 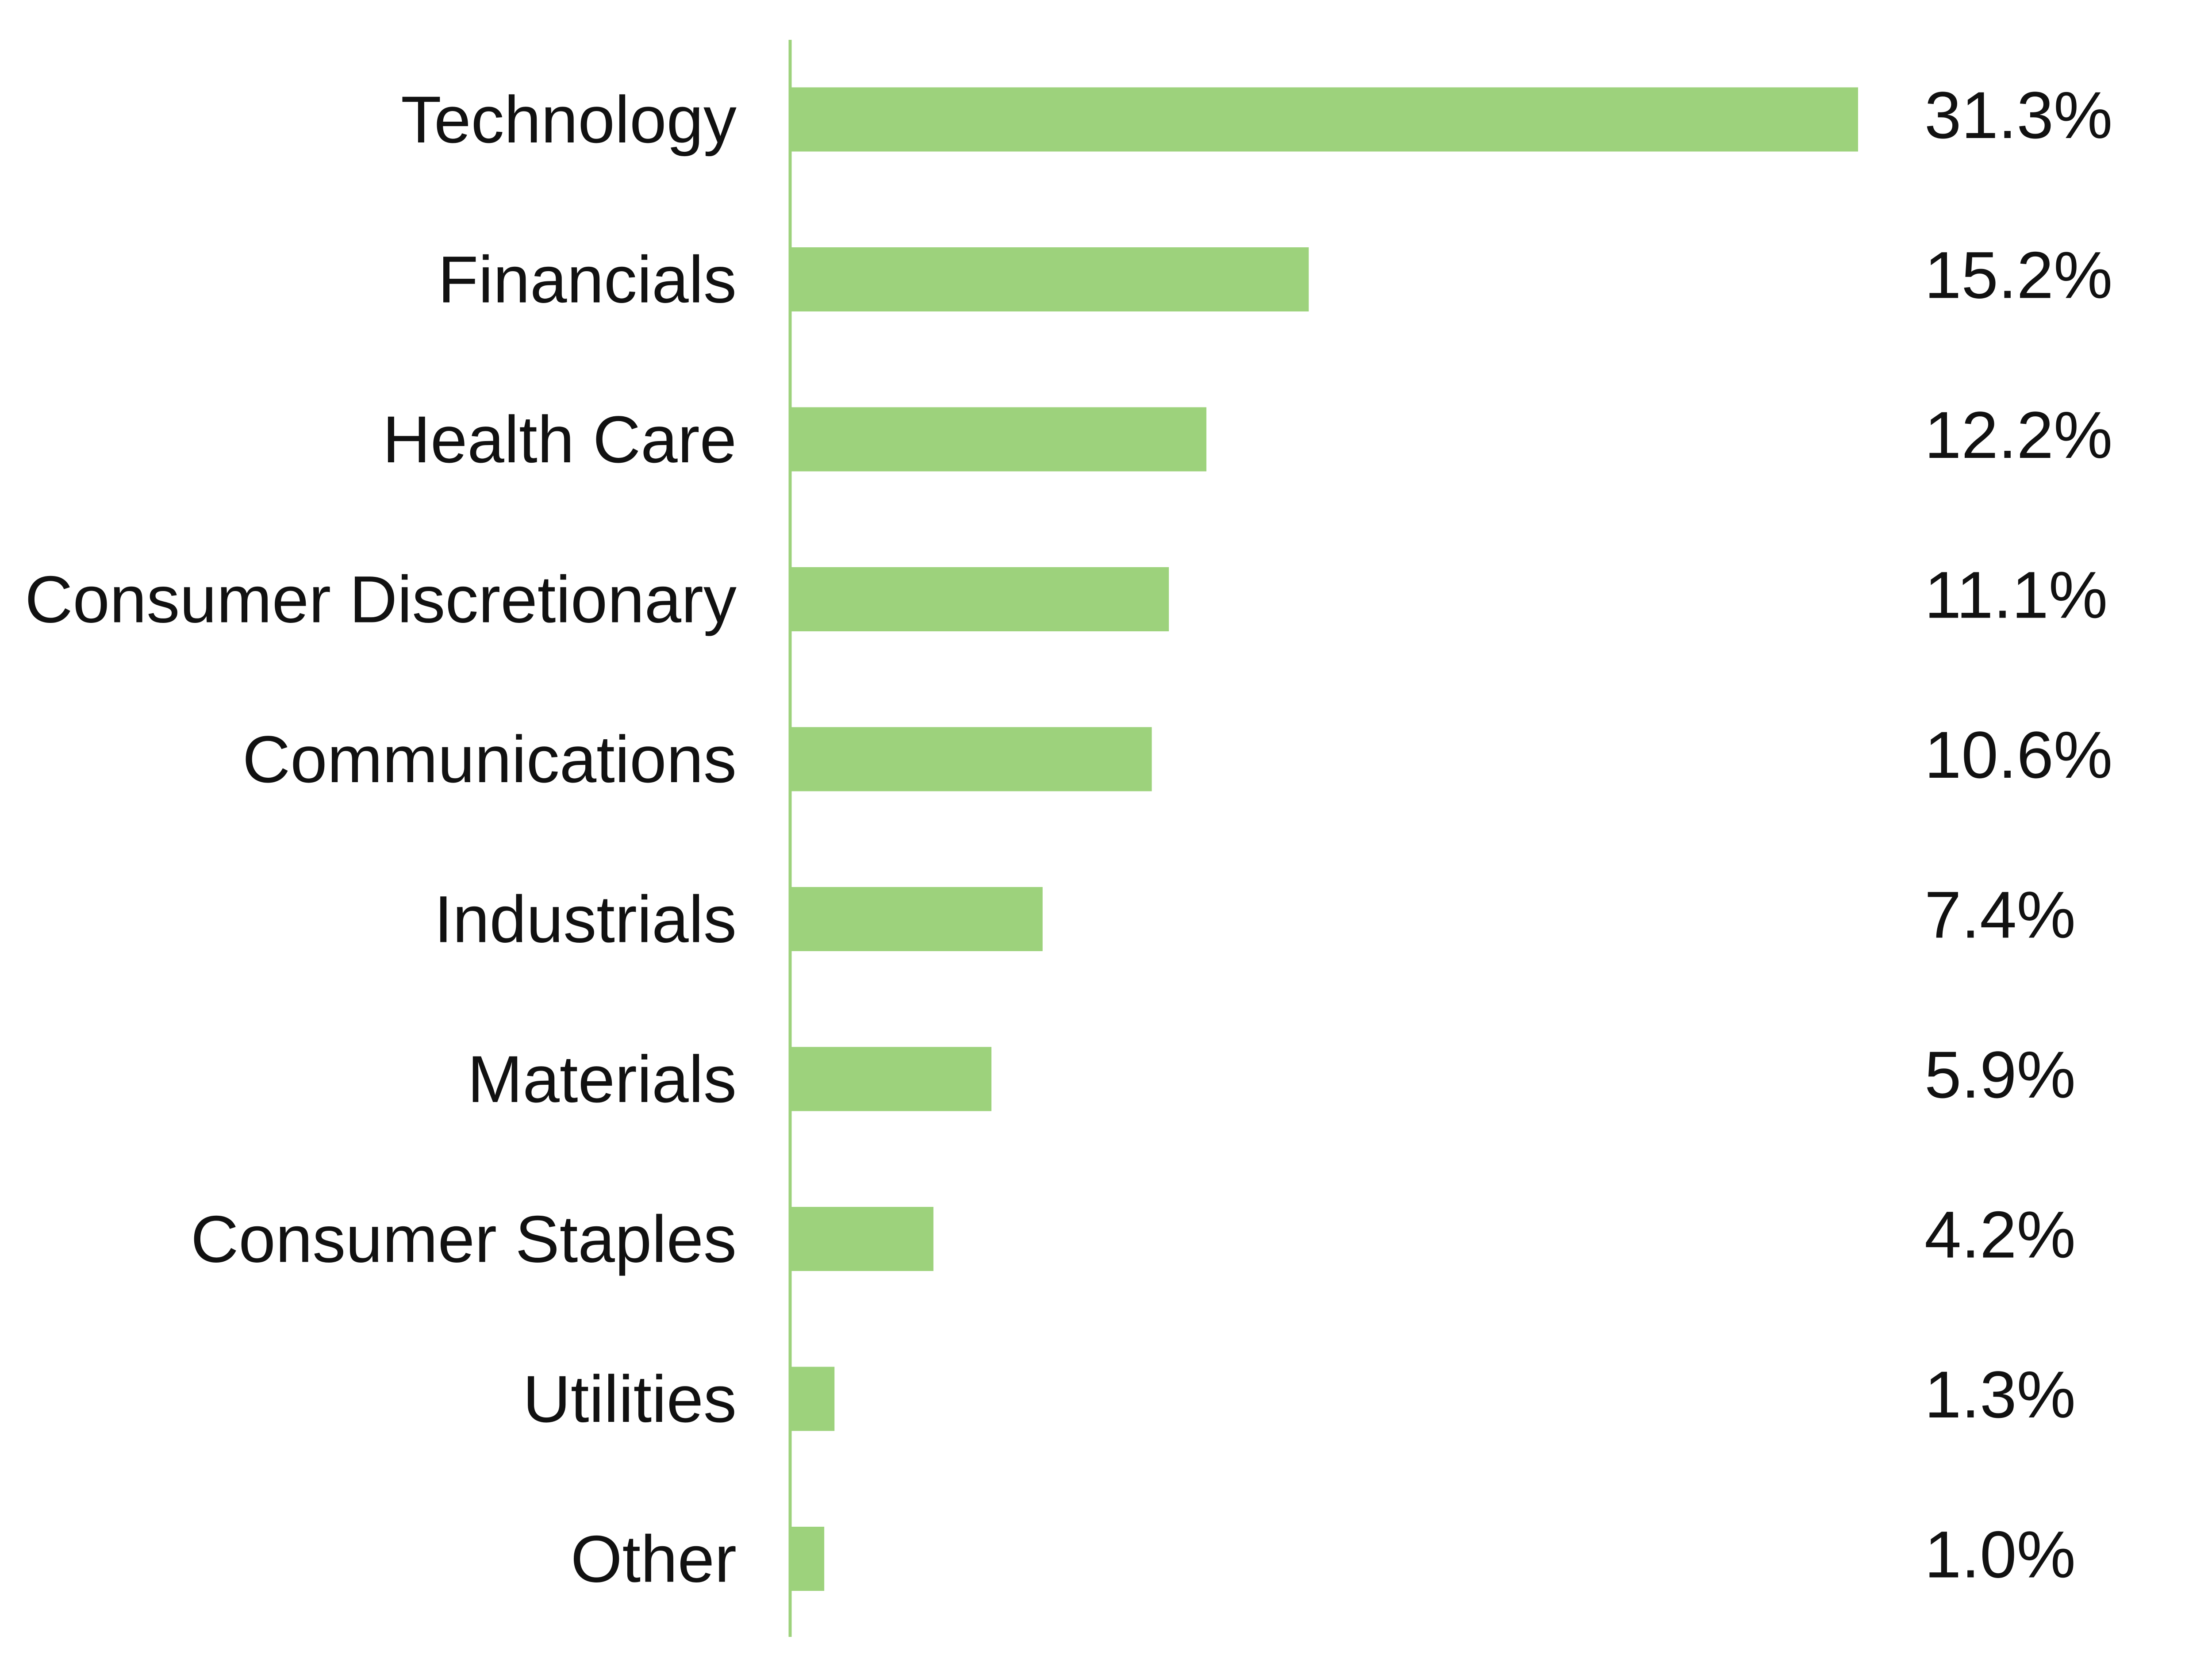 What do you see at coordinates (862, 1239) in the screenshot?
I see `bar-consumer-staples` at bounding box center [862, 1239].